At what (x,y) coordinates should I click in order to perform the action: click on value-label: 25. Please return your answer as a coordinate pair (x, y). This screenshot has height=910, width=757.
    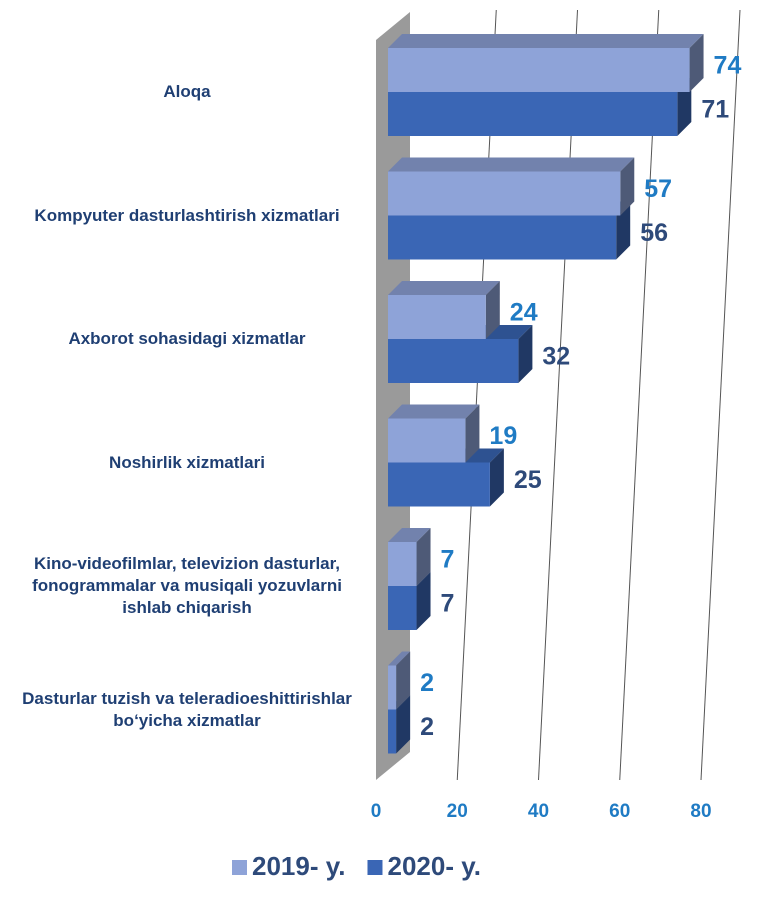
    Looking at the image, I should click on (528, 480).